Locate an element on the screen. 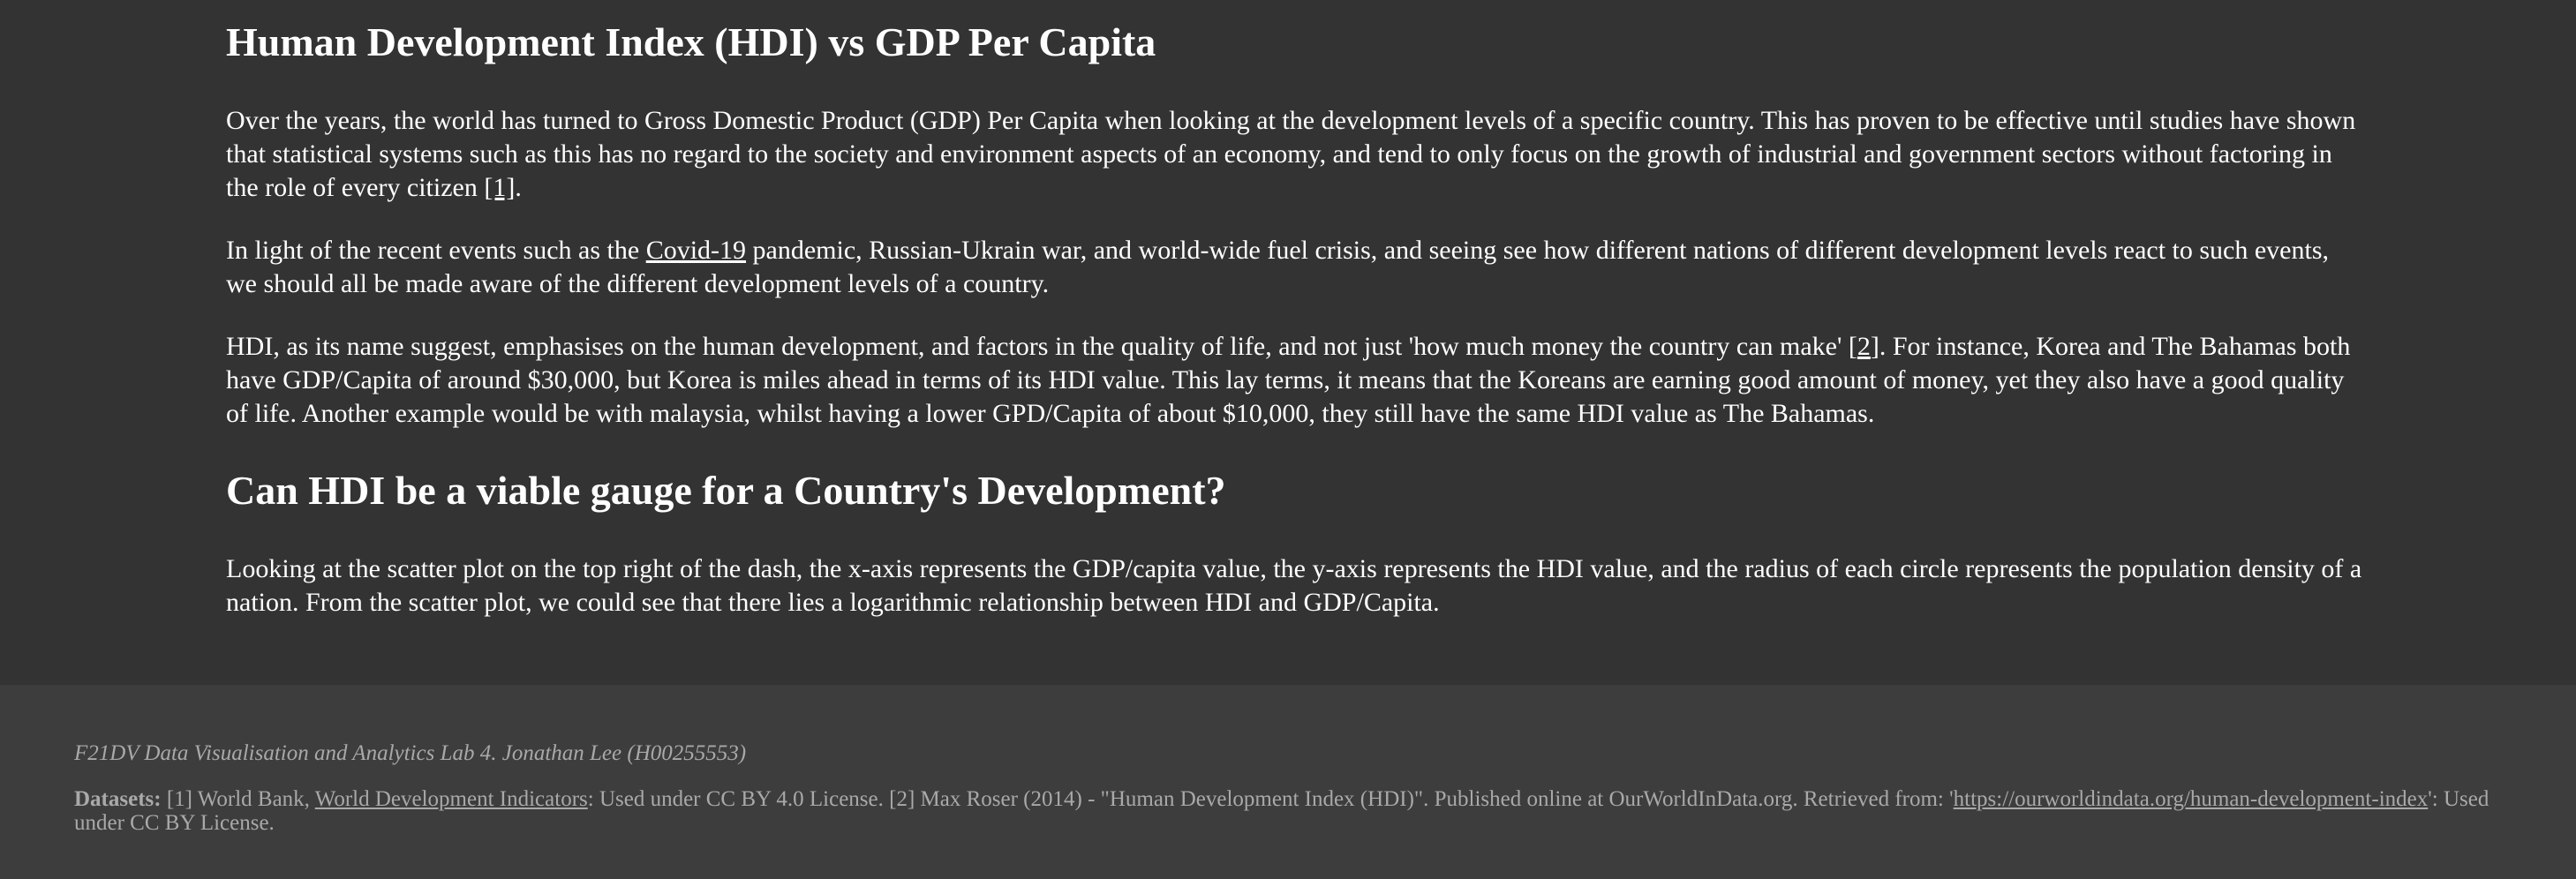 The height and width of the screenshot is (879, 2576). datasets-text: [1] World Bank, is located at coordinates (238, 799).